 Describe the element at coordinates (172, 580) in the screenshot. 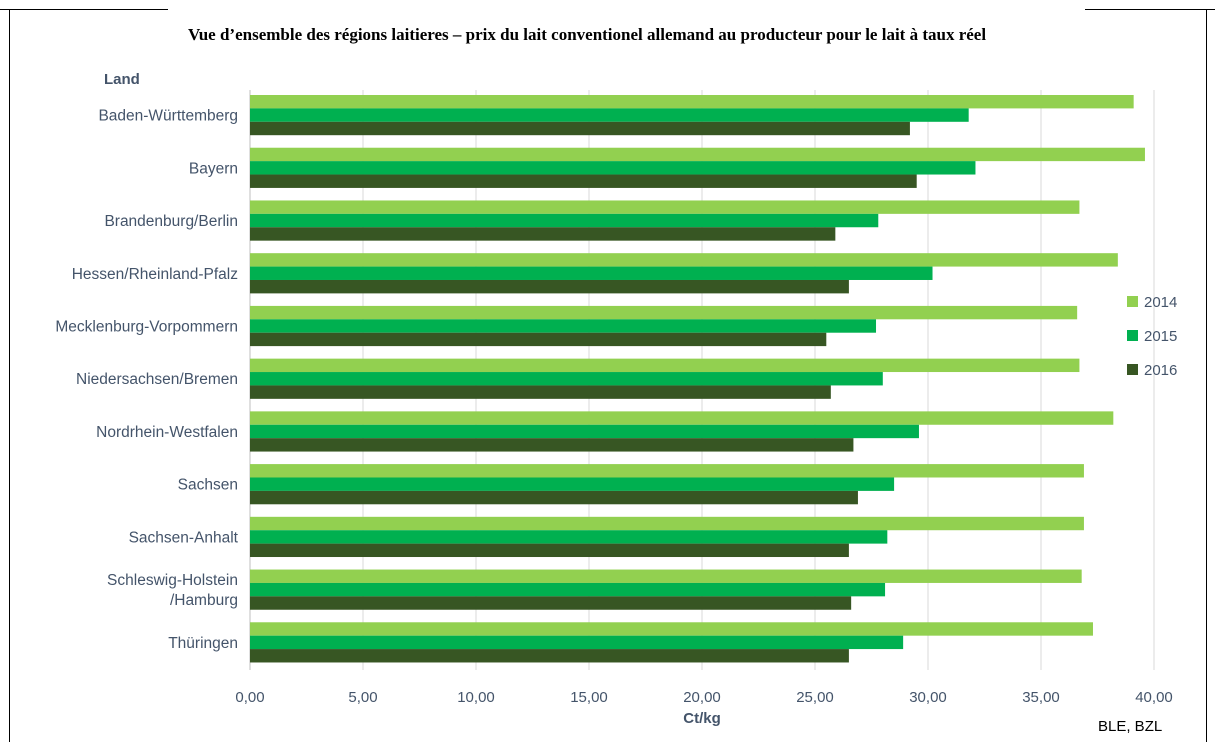

I see `category-label: Schleswig-Holstein` at that location.